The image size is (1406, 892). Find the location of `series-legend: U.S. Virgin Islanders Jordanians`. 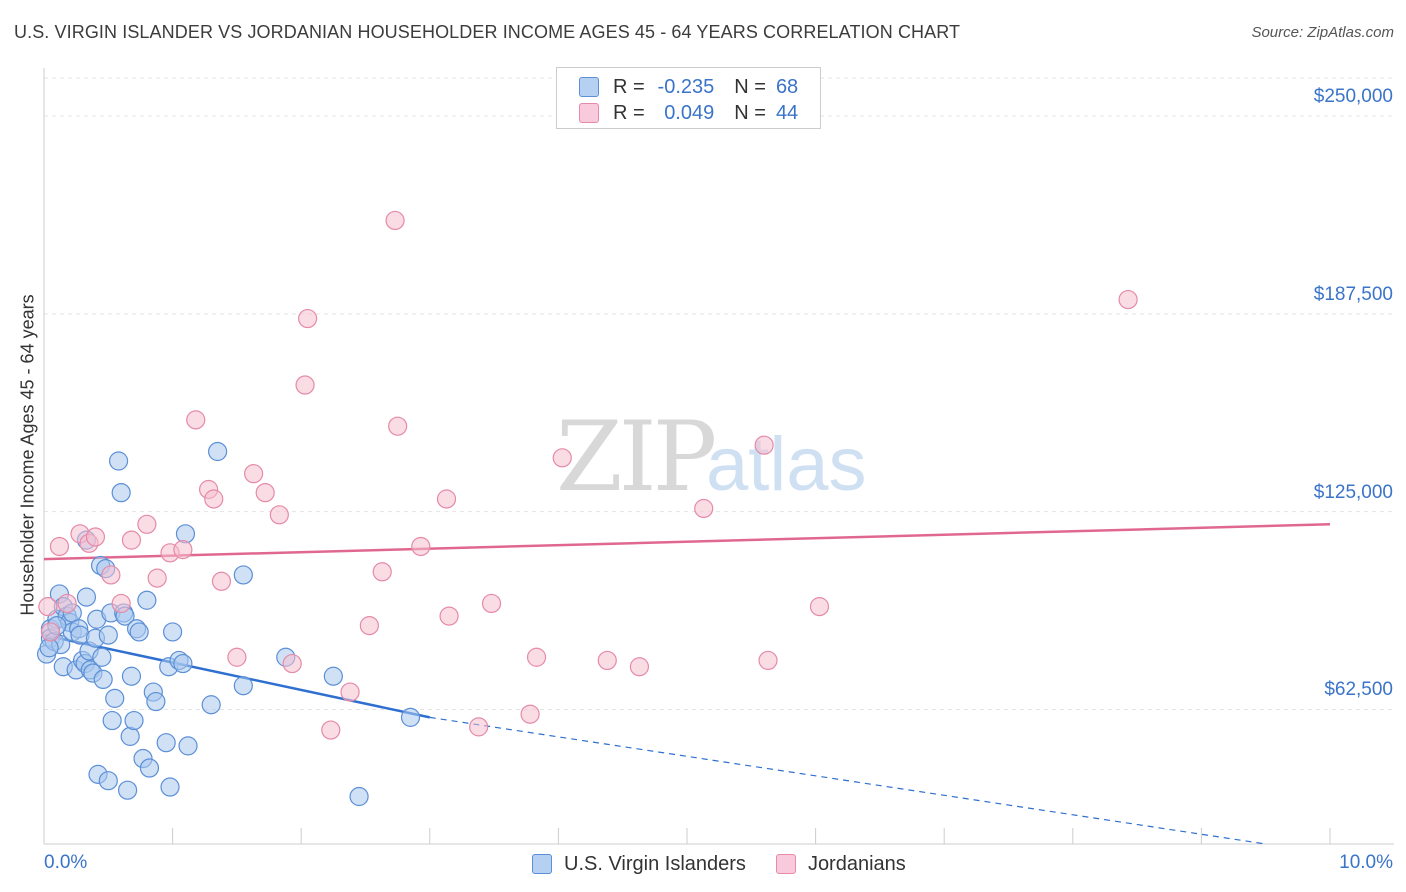

series-legend: U.S. Virgin Islanders Jordanians is located at coordinates (734, 864).